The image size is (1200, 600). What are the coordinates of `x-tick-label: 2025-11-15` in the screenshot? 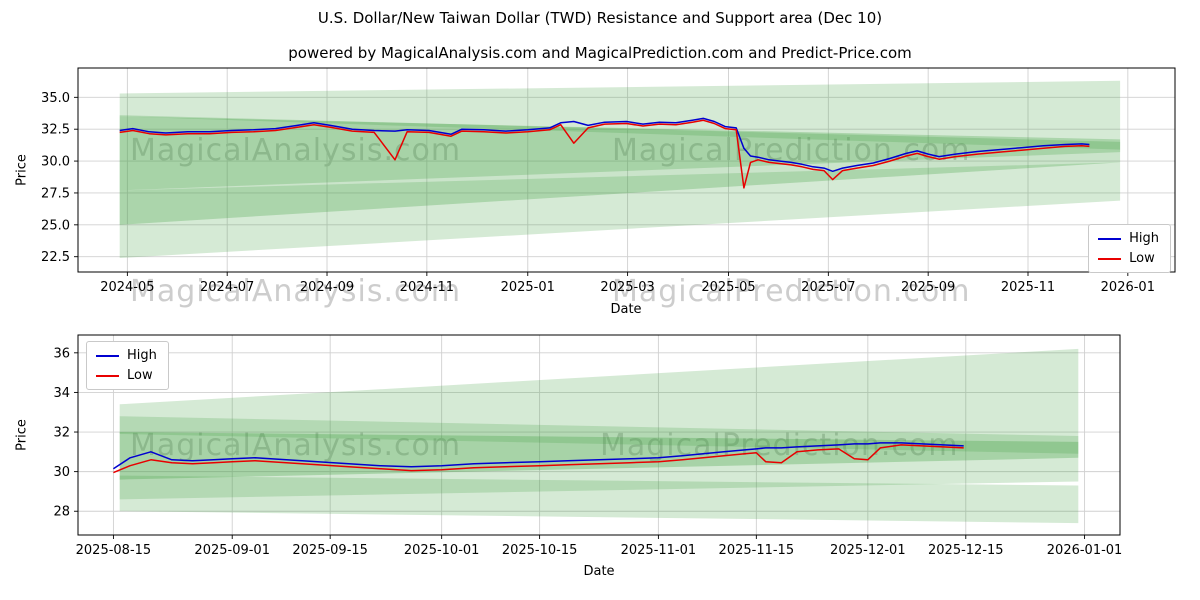 It's located at (757, 550).